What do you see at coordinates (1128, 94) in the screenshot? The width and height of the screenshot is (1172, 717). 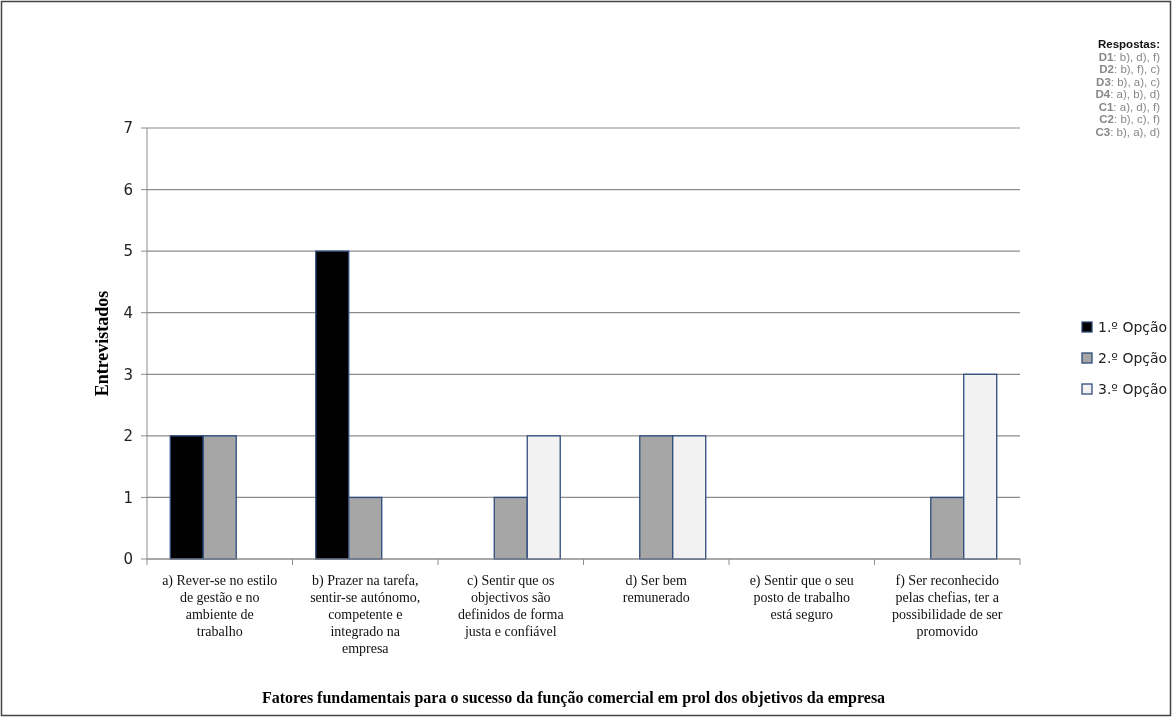 I see `text: D4: a), b), d)` at bounding box center [1128, 94].